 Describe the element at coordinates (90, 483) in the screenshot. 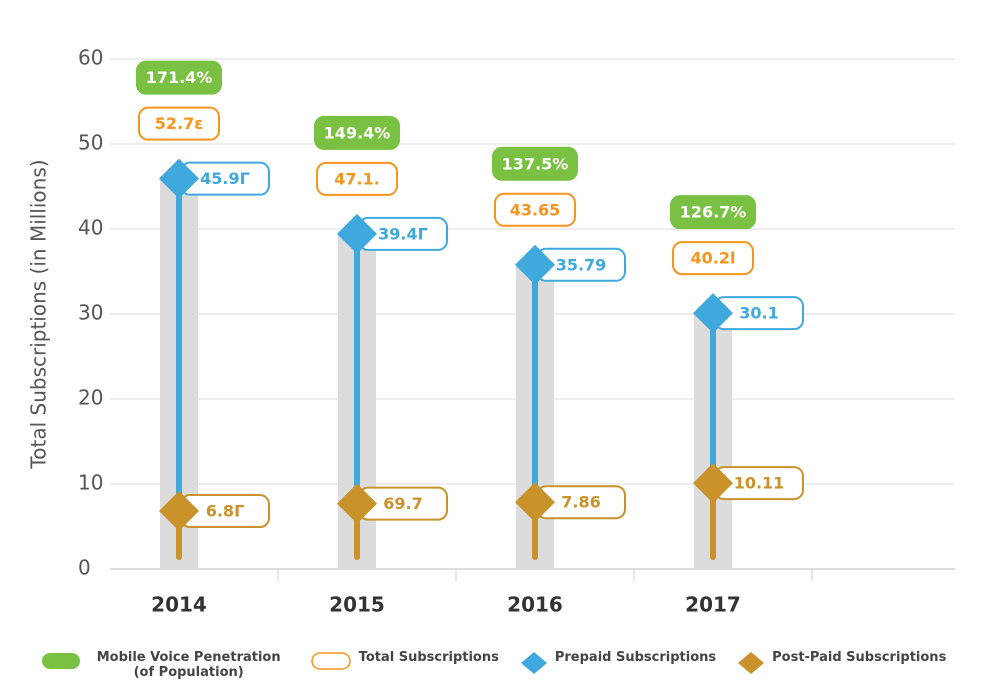

I see `y-tick-label: 10` at that location.